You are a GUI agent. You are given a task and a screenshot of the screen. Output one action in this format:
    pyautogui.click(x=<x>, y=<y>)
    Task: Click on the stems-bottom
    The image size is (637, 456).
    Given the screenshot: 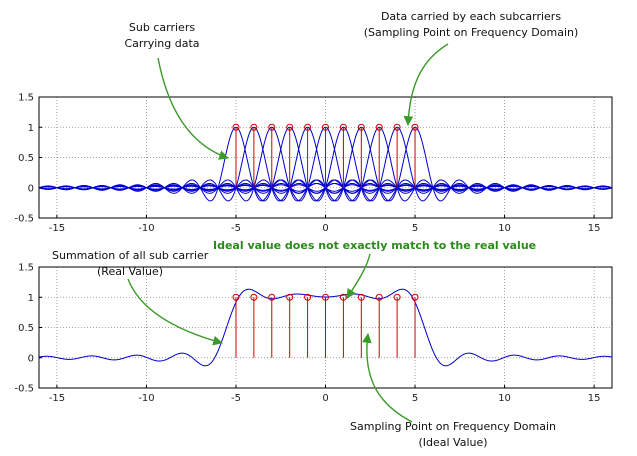 What is the action you would take?
    pyautogui.click(x=325, y=325)
    